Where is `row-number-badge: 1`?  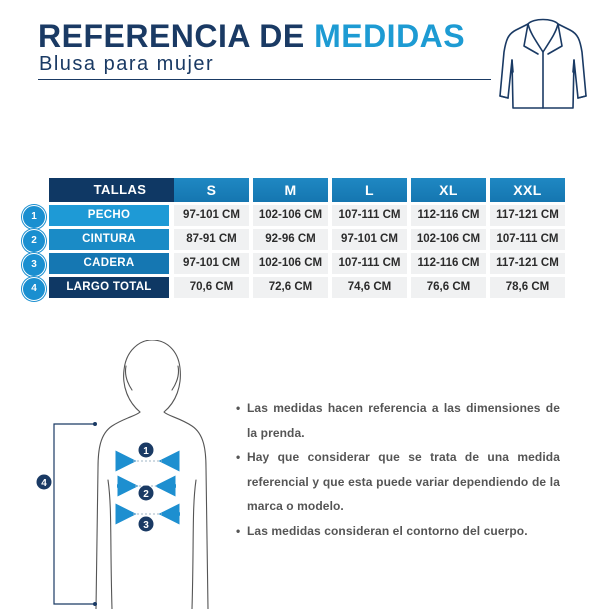 row-number-badge: 1 is located at coordinates (34, 217).